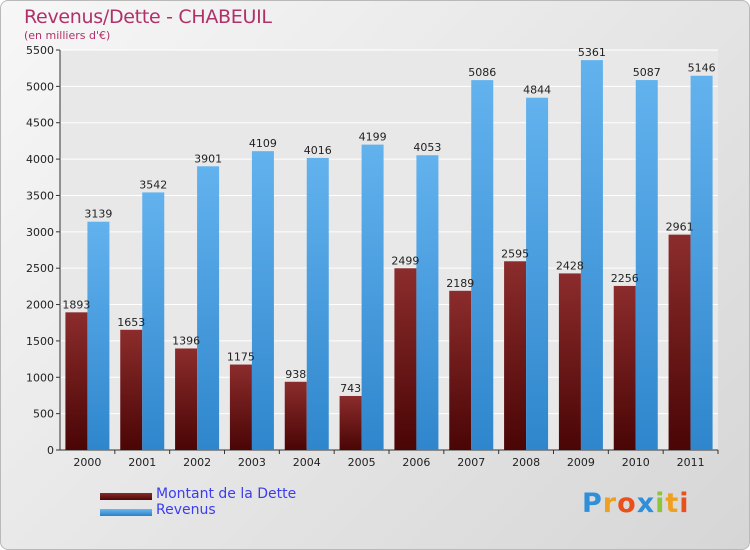 The width and height of the screenshot is (750, 550). Describe the element at coordinates (482, 72) in the screenshot. I see `data-label-revenue: 5086` at that location.